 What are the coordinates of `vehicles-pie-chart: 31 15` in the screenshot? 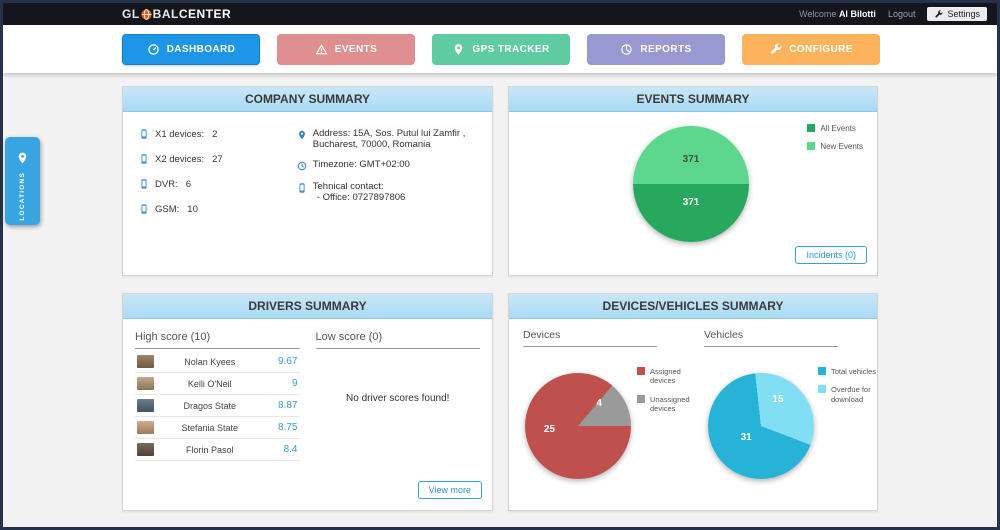 It's located at (761, 426).